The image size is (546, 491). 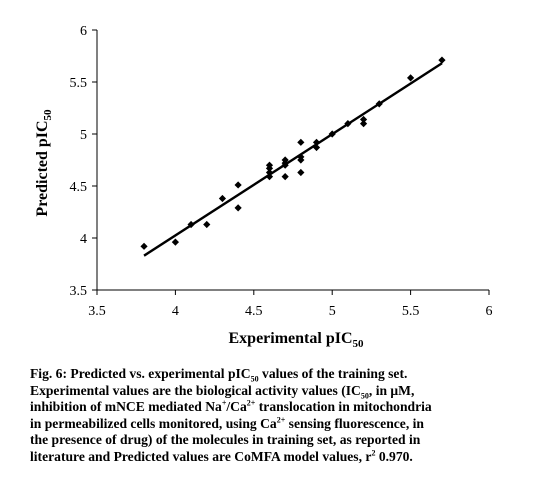 What do you see at coordinates (83, 135) in the screenshot?
I see `y-tick-label: 5` at bounding box center [83, 135].